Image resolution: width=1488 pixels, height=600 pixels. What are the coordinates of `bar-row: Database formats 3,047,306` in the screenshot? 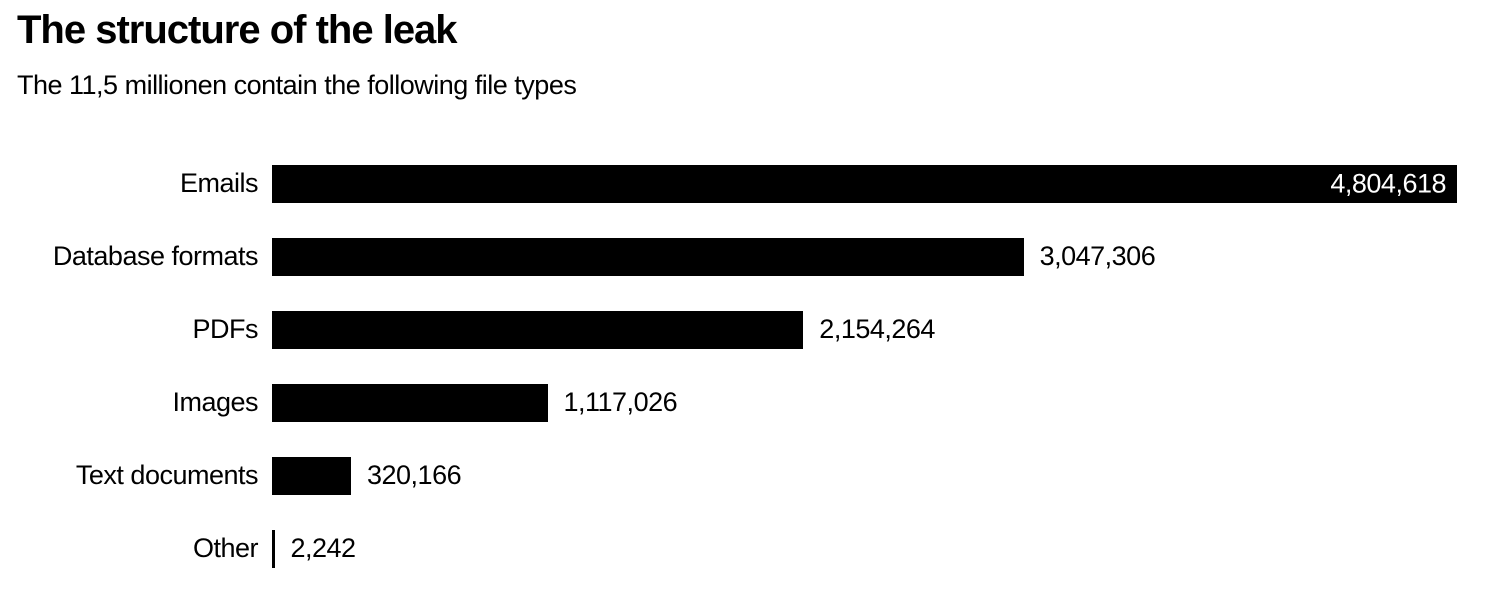 It's located at (744, 256).